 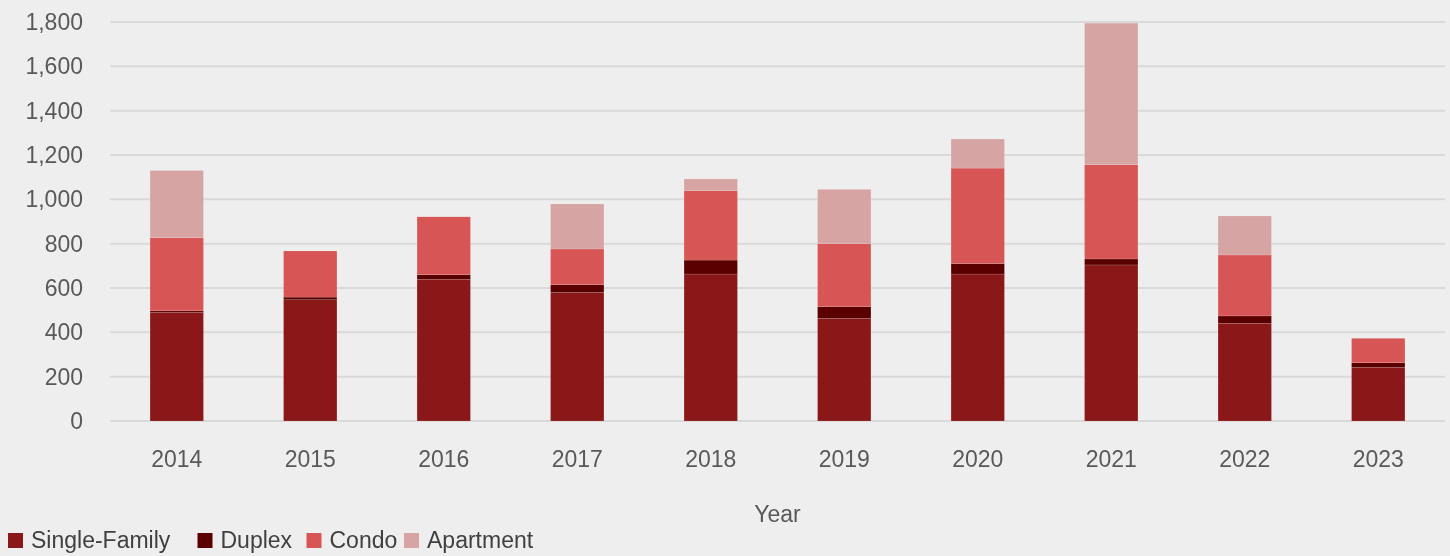 I want to click on x-tick-label: 2021, so click(x=1111, y=459).